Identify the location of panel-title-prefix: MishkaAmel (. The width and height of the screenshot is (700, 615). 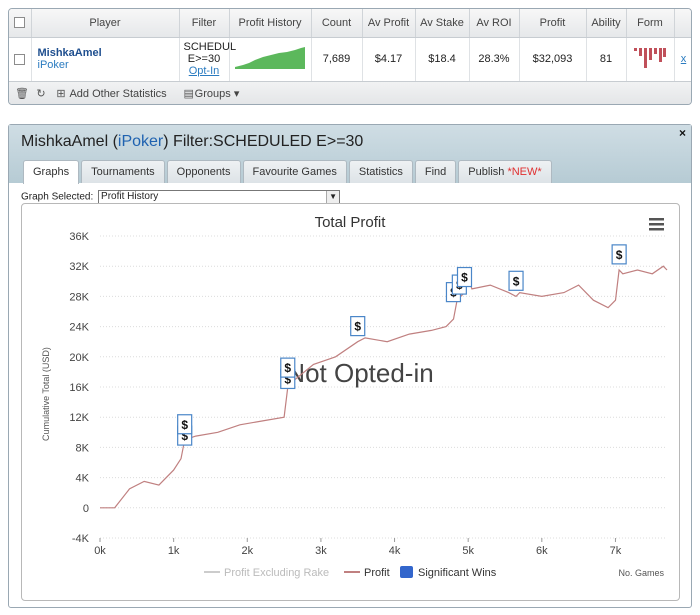
(69, 141).